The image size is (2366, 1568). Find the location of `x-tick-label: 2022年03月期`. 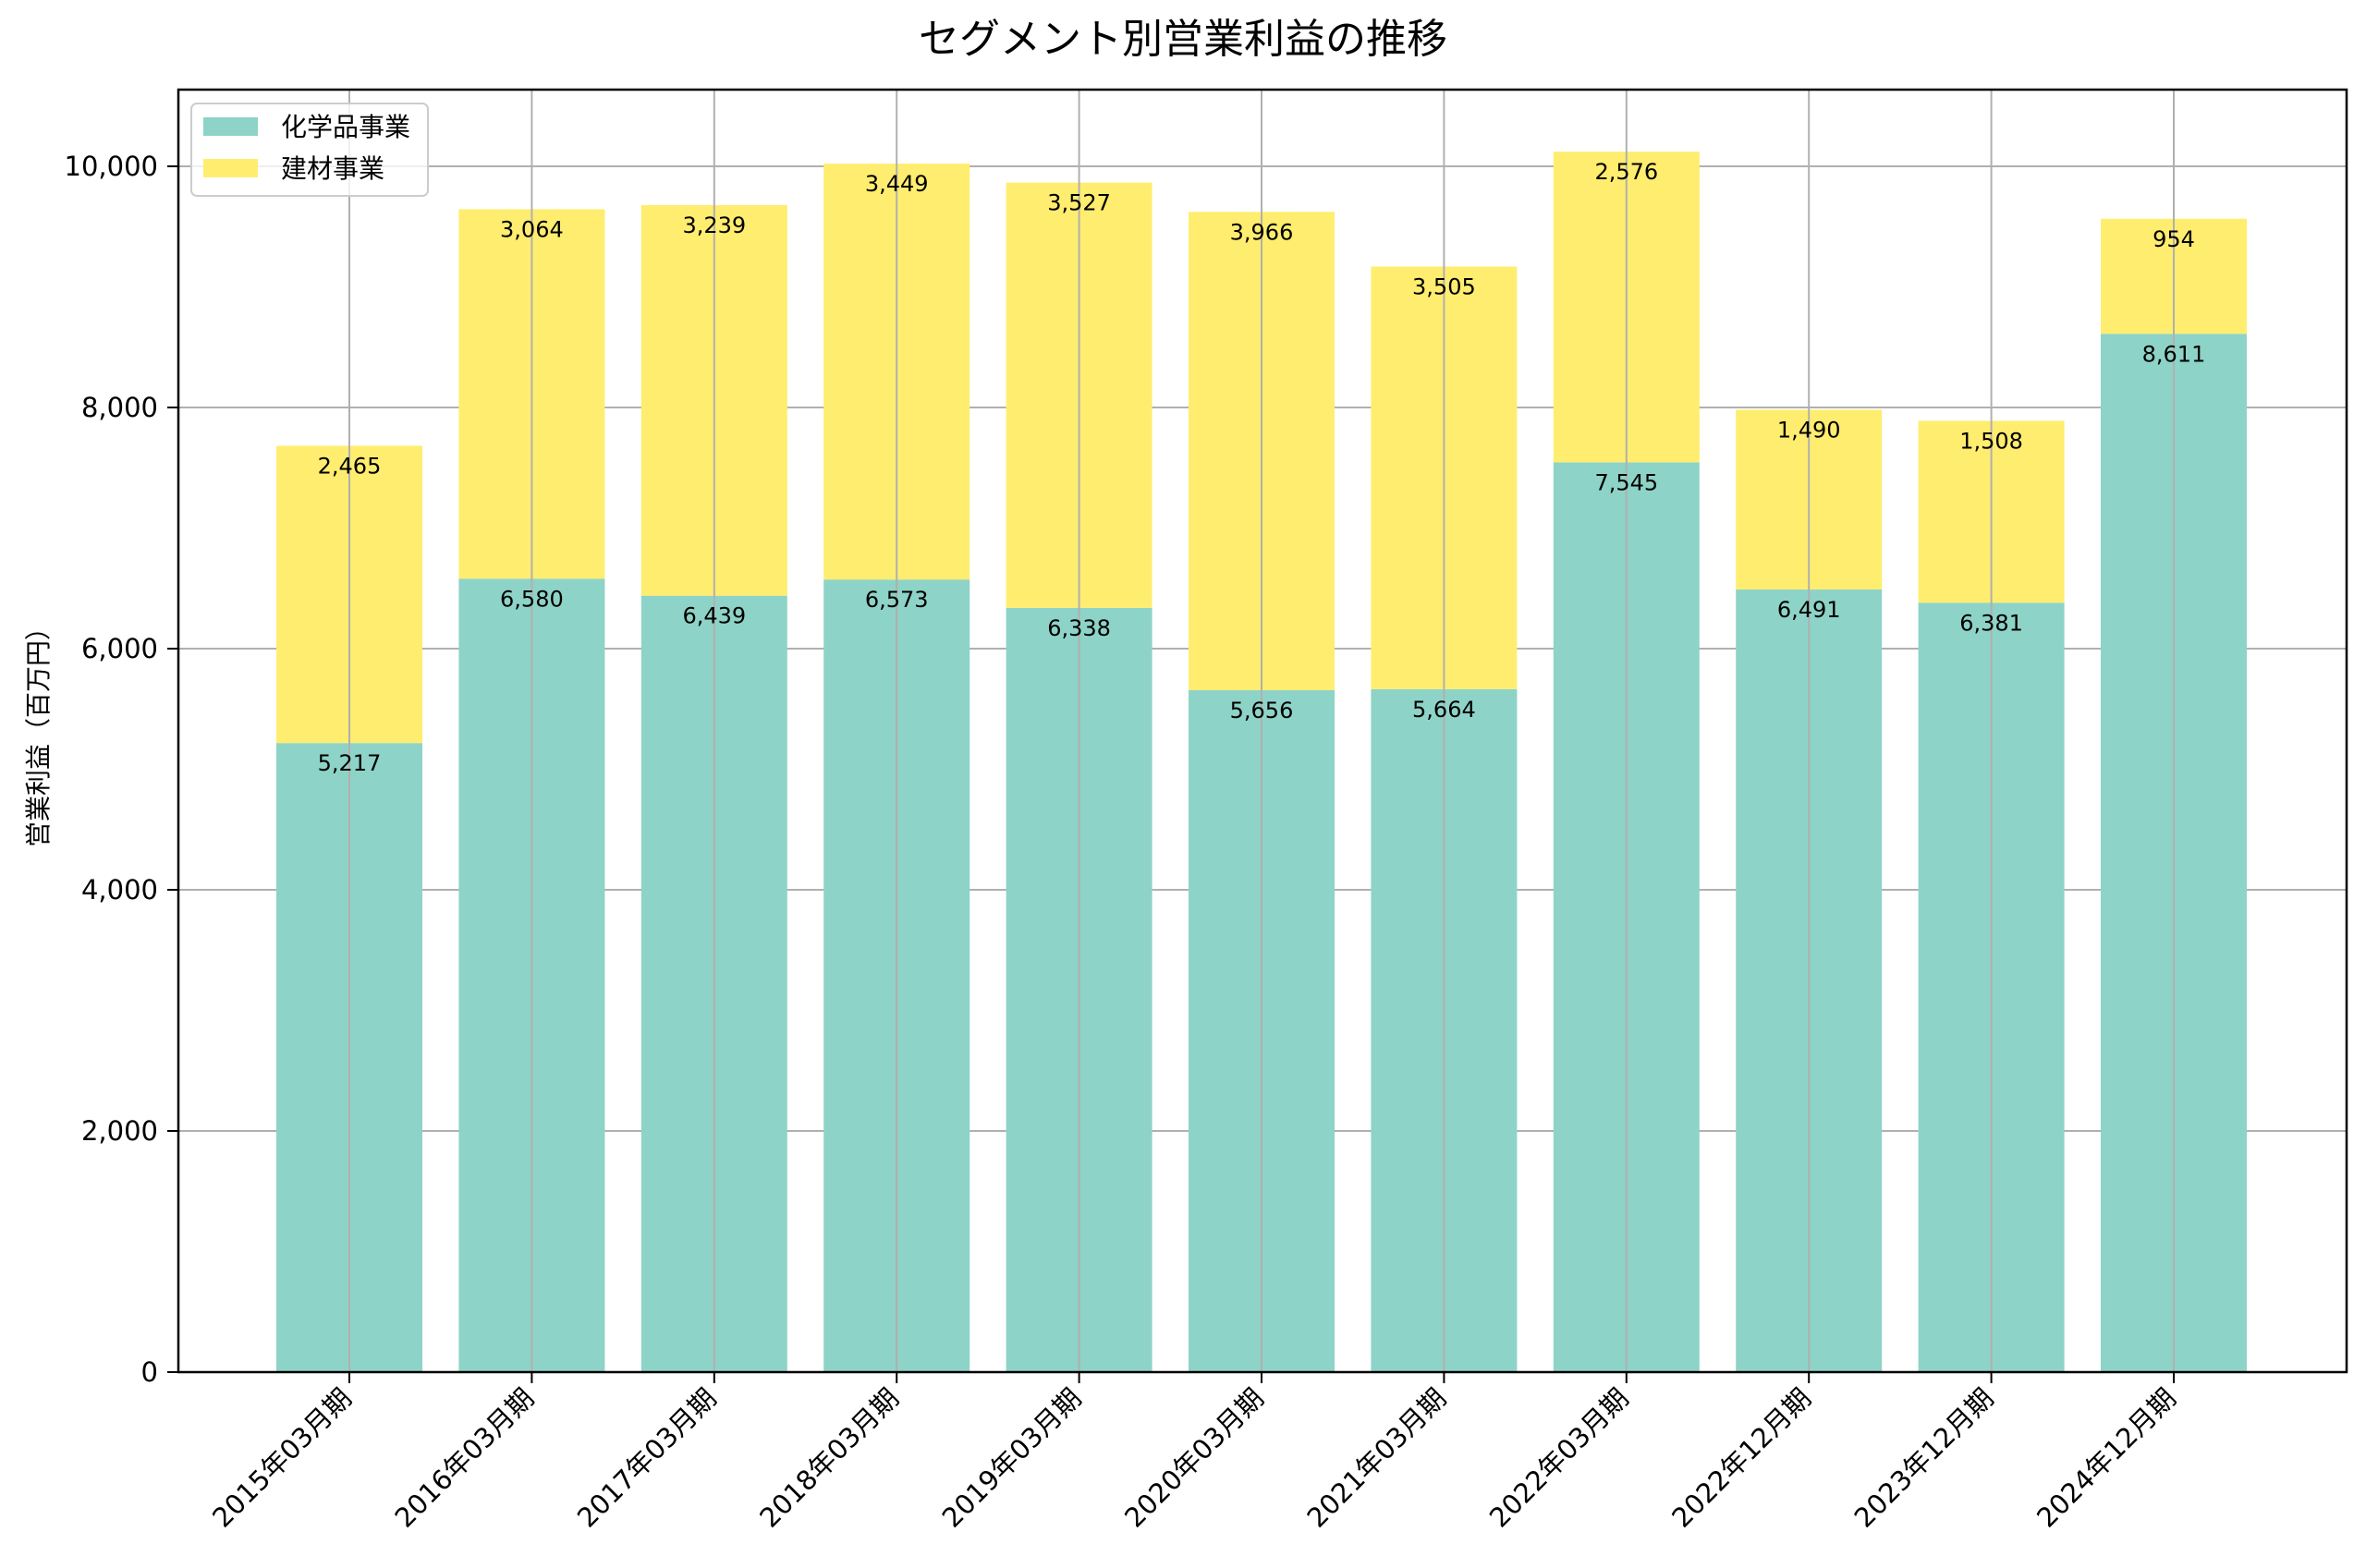

x-tick-label: 2022年03月期 is located at coordinates (1559, 1458).